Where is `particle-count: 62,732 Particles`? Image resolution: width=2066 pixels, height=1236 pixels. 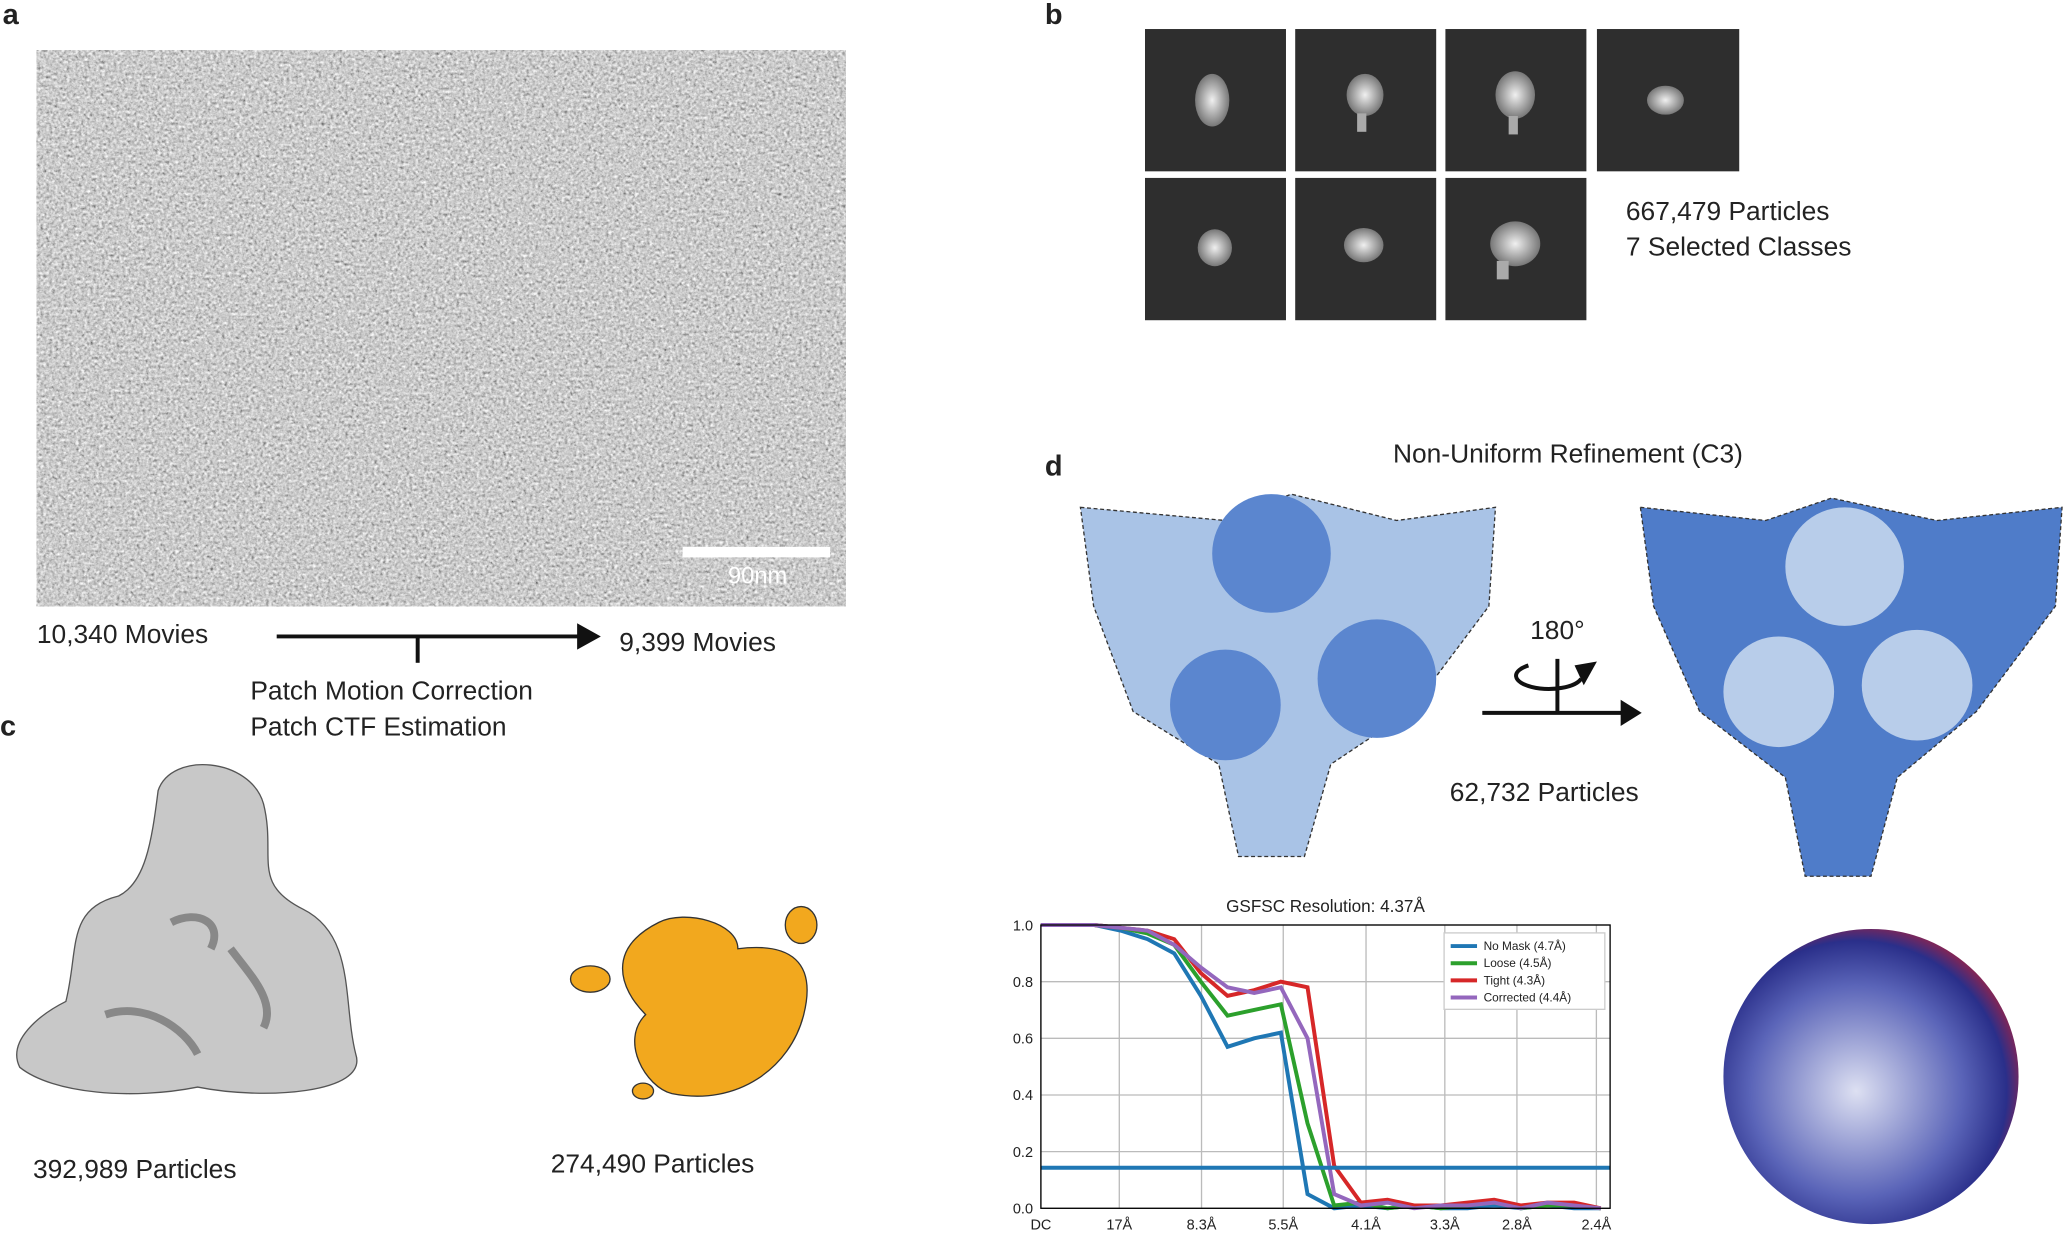 particle-count: 62,732 Particles is located at coordinates (1544, 792).